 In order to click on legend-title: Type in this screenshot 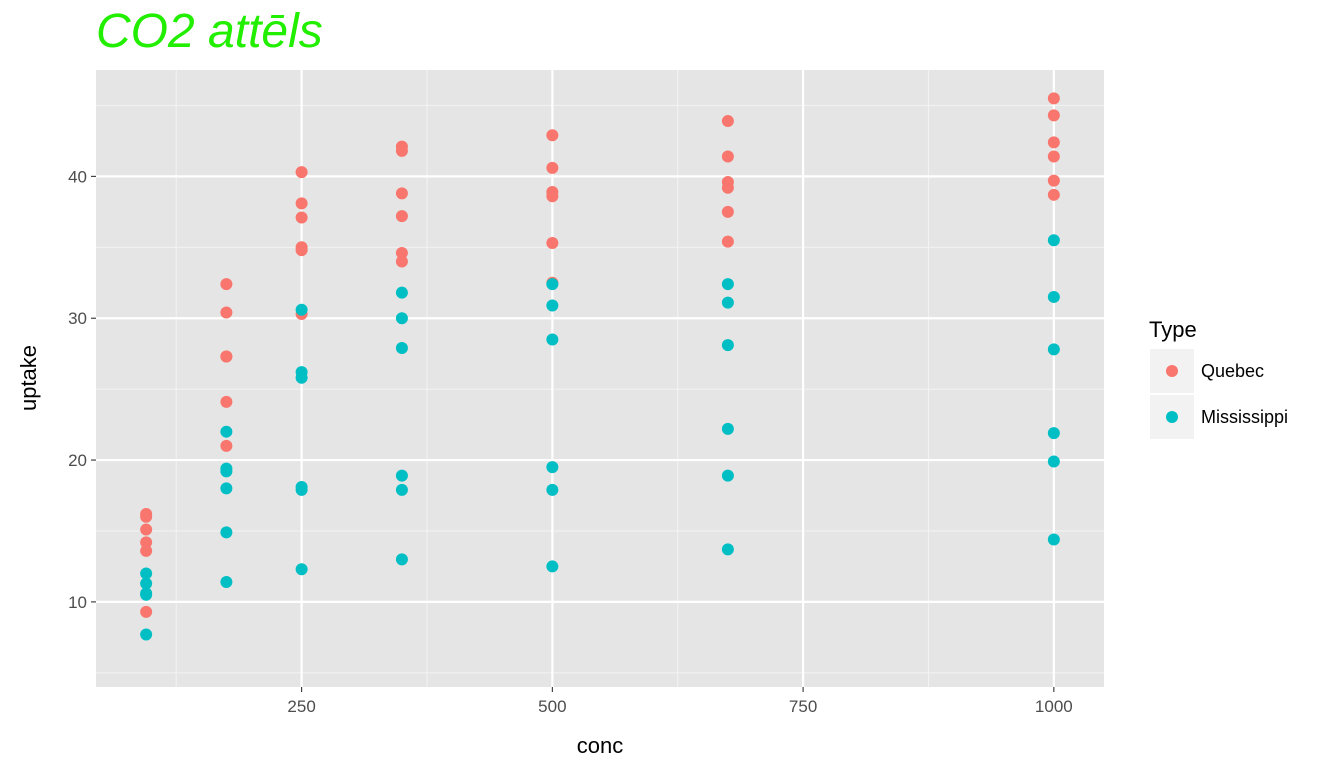, I will do `click(1173, 329)`.